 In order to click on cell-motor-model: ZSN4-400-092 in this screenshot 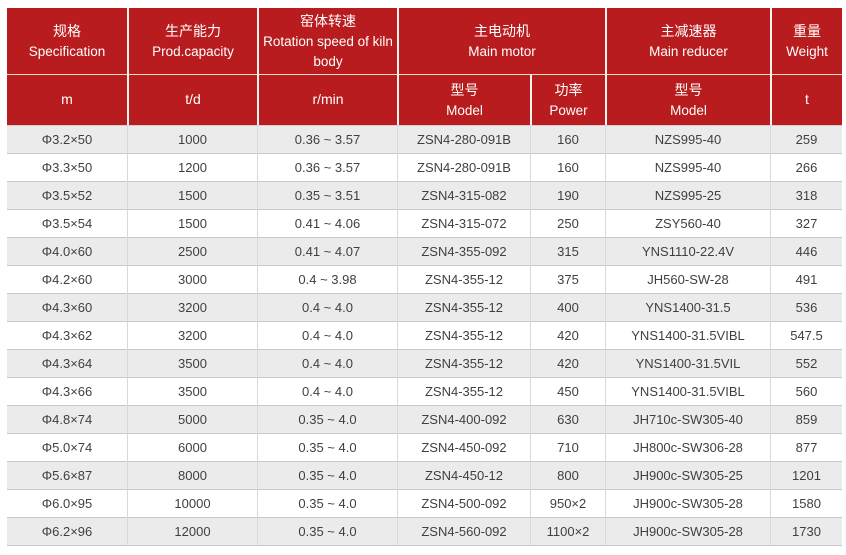, I will do `click(463, 420)`.